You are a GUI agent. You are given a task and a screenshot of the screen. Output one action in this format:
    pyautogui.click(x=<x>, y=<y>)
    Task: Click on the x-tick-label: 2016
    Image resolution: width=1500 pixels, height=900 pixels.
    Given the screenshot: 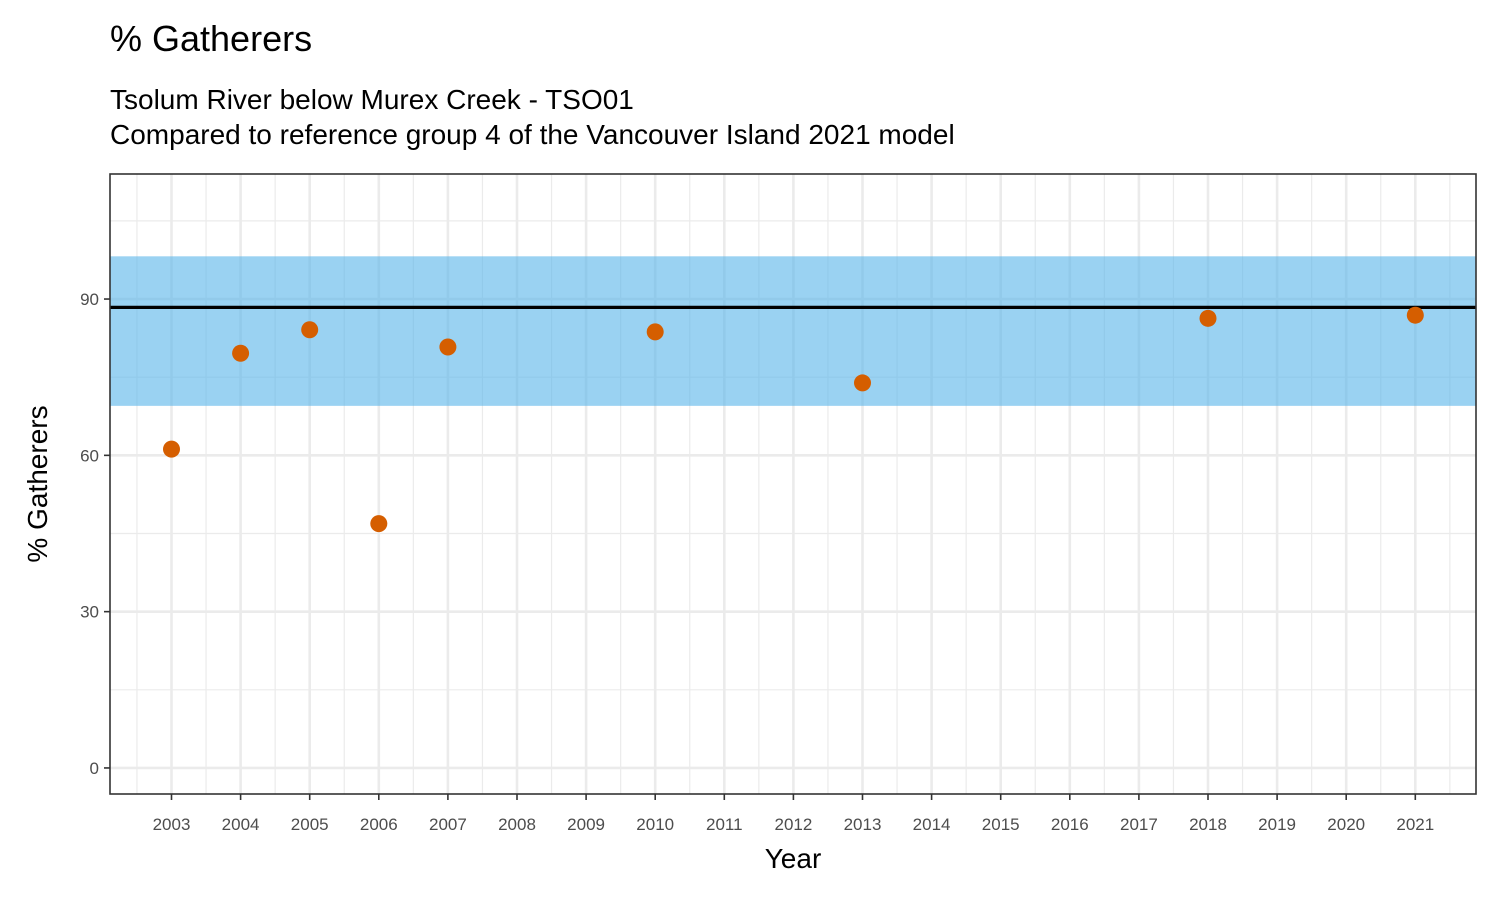 What is the action you would take?
    pyautogui.click(x=1070, y=824)
    